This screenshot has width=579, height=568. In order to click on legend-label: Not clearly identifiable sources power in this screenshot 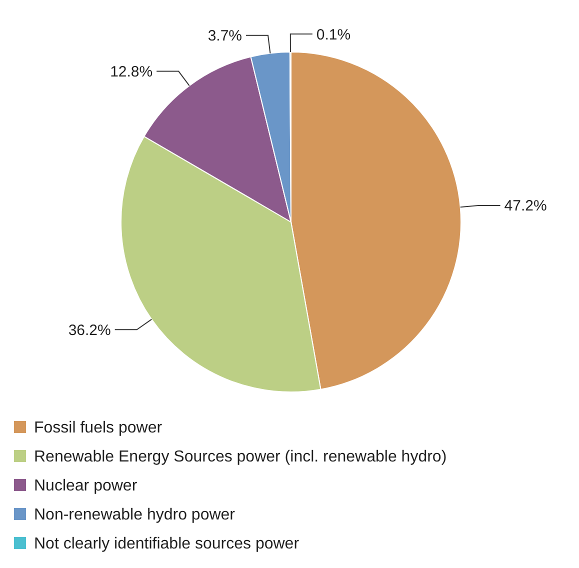, I will do `click(167, 544)`.